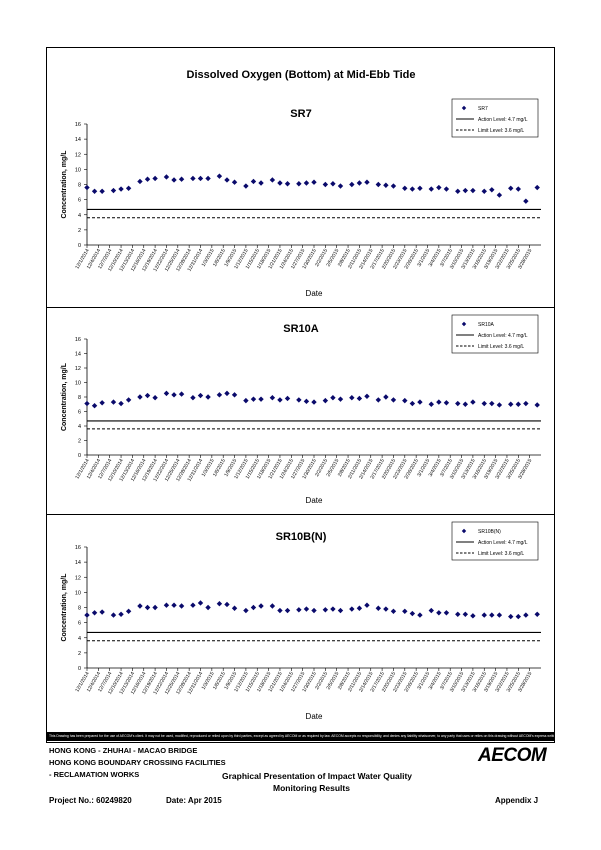 The height and width of the screenshot is (850, 601). Describe the element at coordinates (94, 774) in the screenshot. I see `project-line-3: - RECLAMATION WORKS` at that location.